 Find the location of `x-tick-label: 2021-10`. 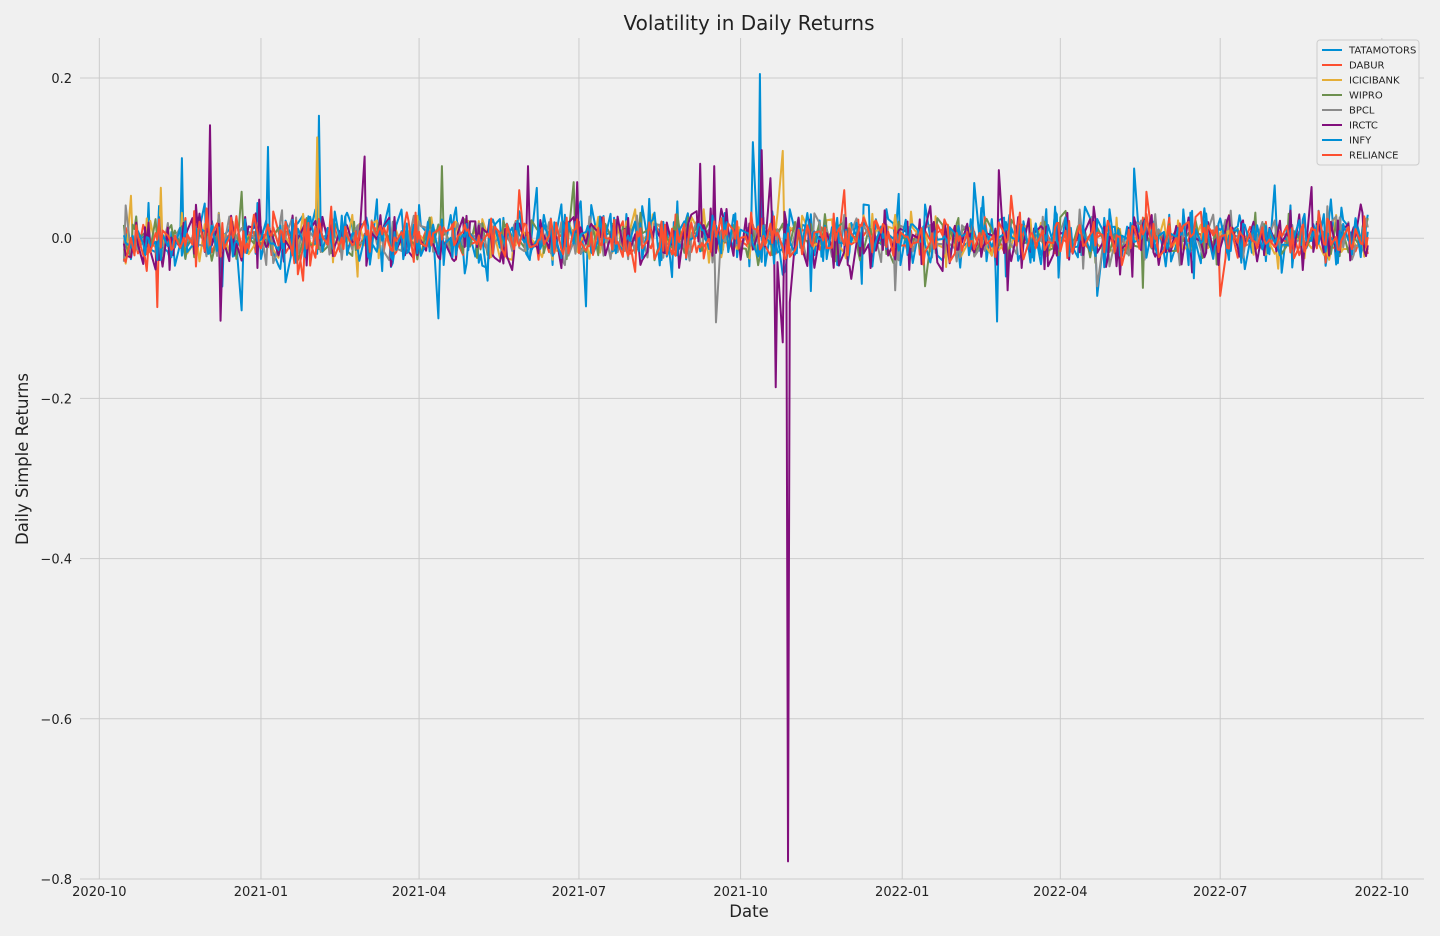

x-tick-label: 2021-10 is located at coordinates (740, 892).